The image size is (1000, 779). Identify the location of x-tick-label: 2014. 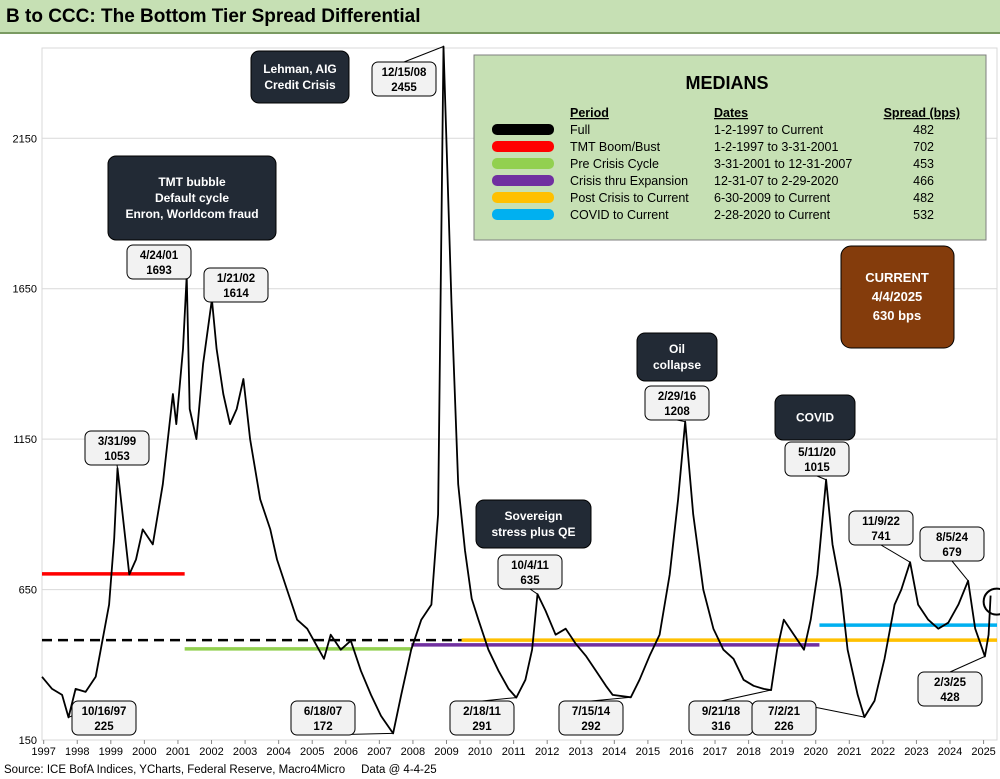
(614, 752).